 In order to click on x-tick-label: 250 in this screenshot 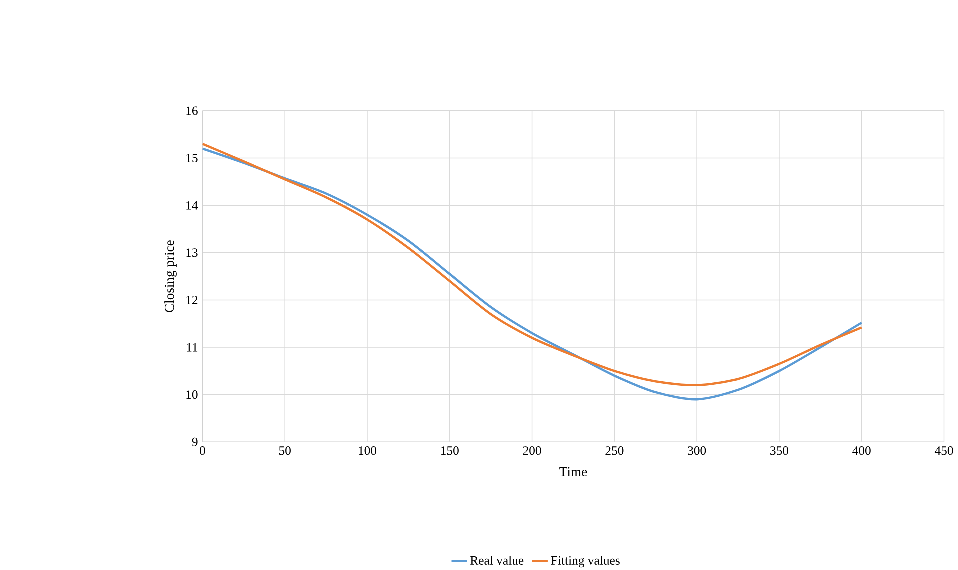, I will do `click(615, 450)`.